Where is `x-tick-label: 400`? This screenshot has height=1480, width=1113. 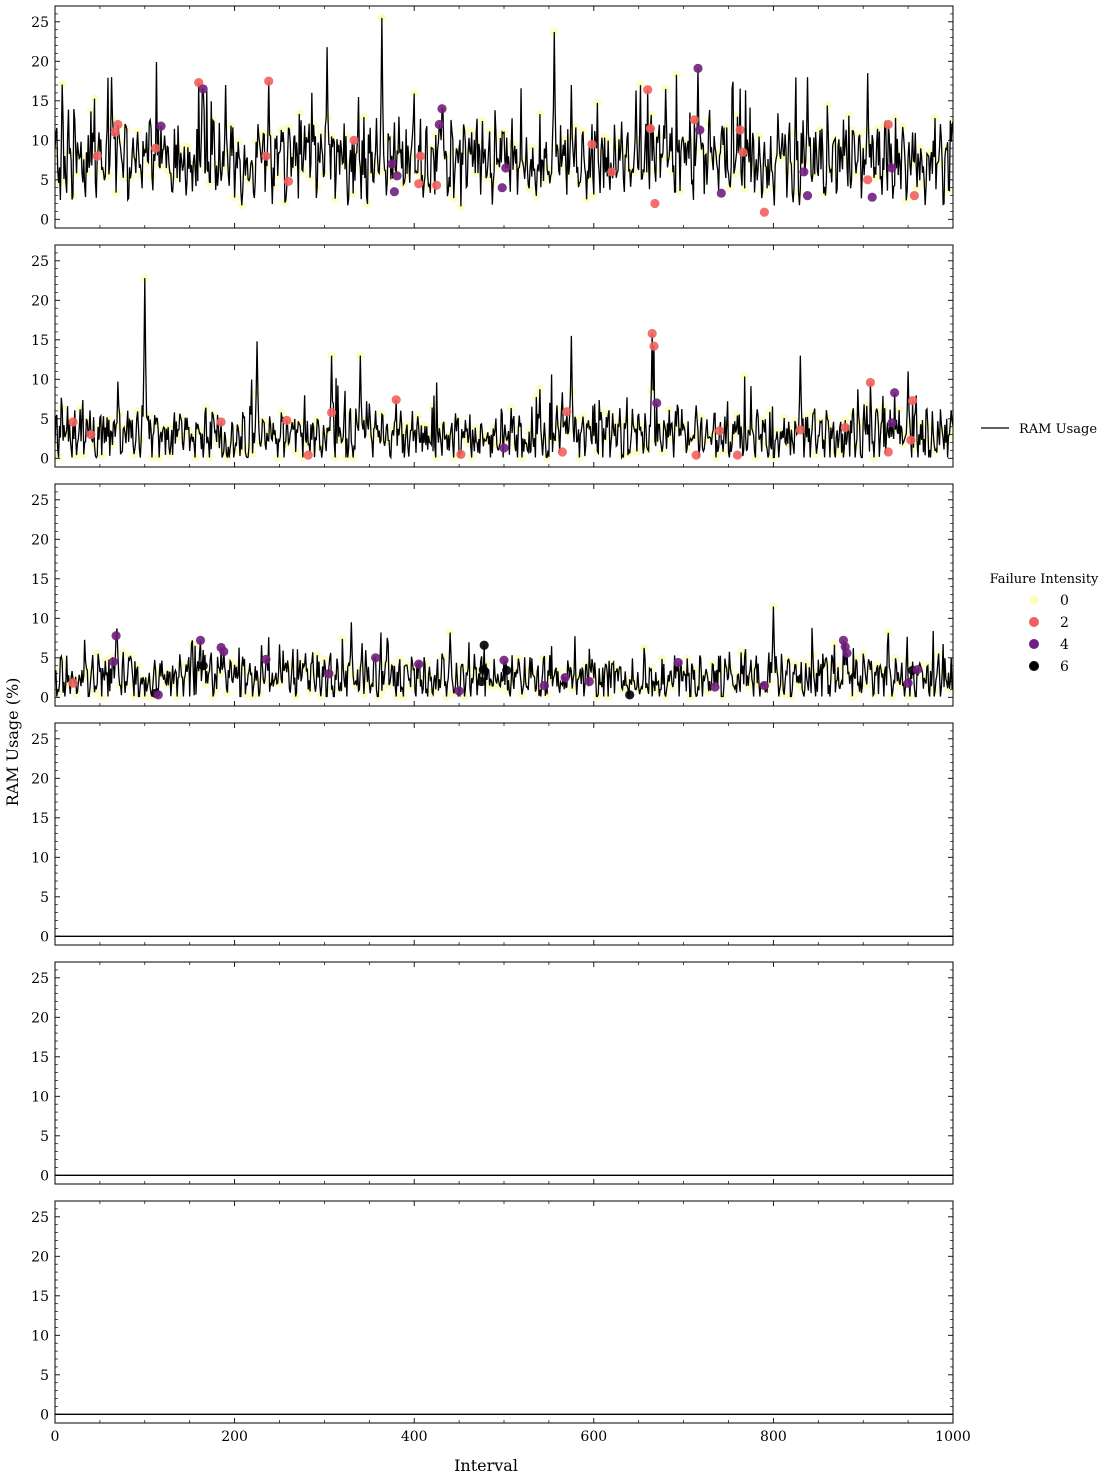 x-tick-label: 400 is located at coordinates (414, 1437).